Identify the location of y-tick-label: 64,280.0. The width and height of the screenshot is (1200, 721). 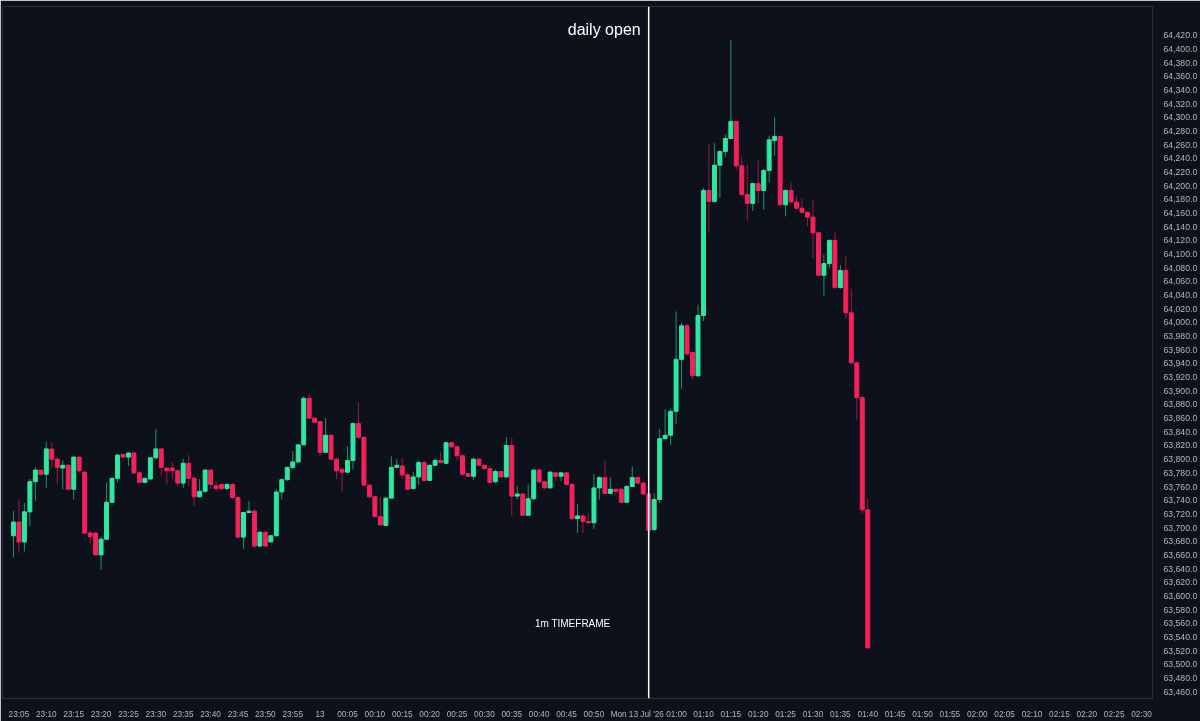
(1180, 130).